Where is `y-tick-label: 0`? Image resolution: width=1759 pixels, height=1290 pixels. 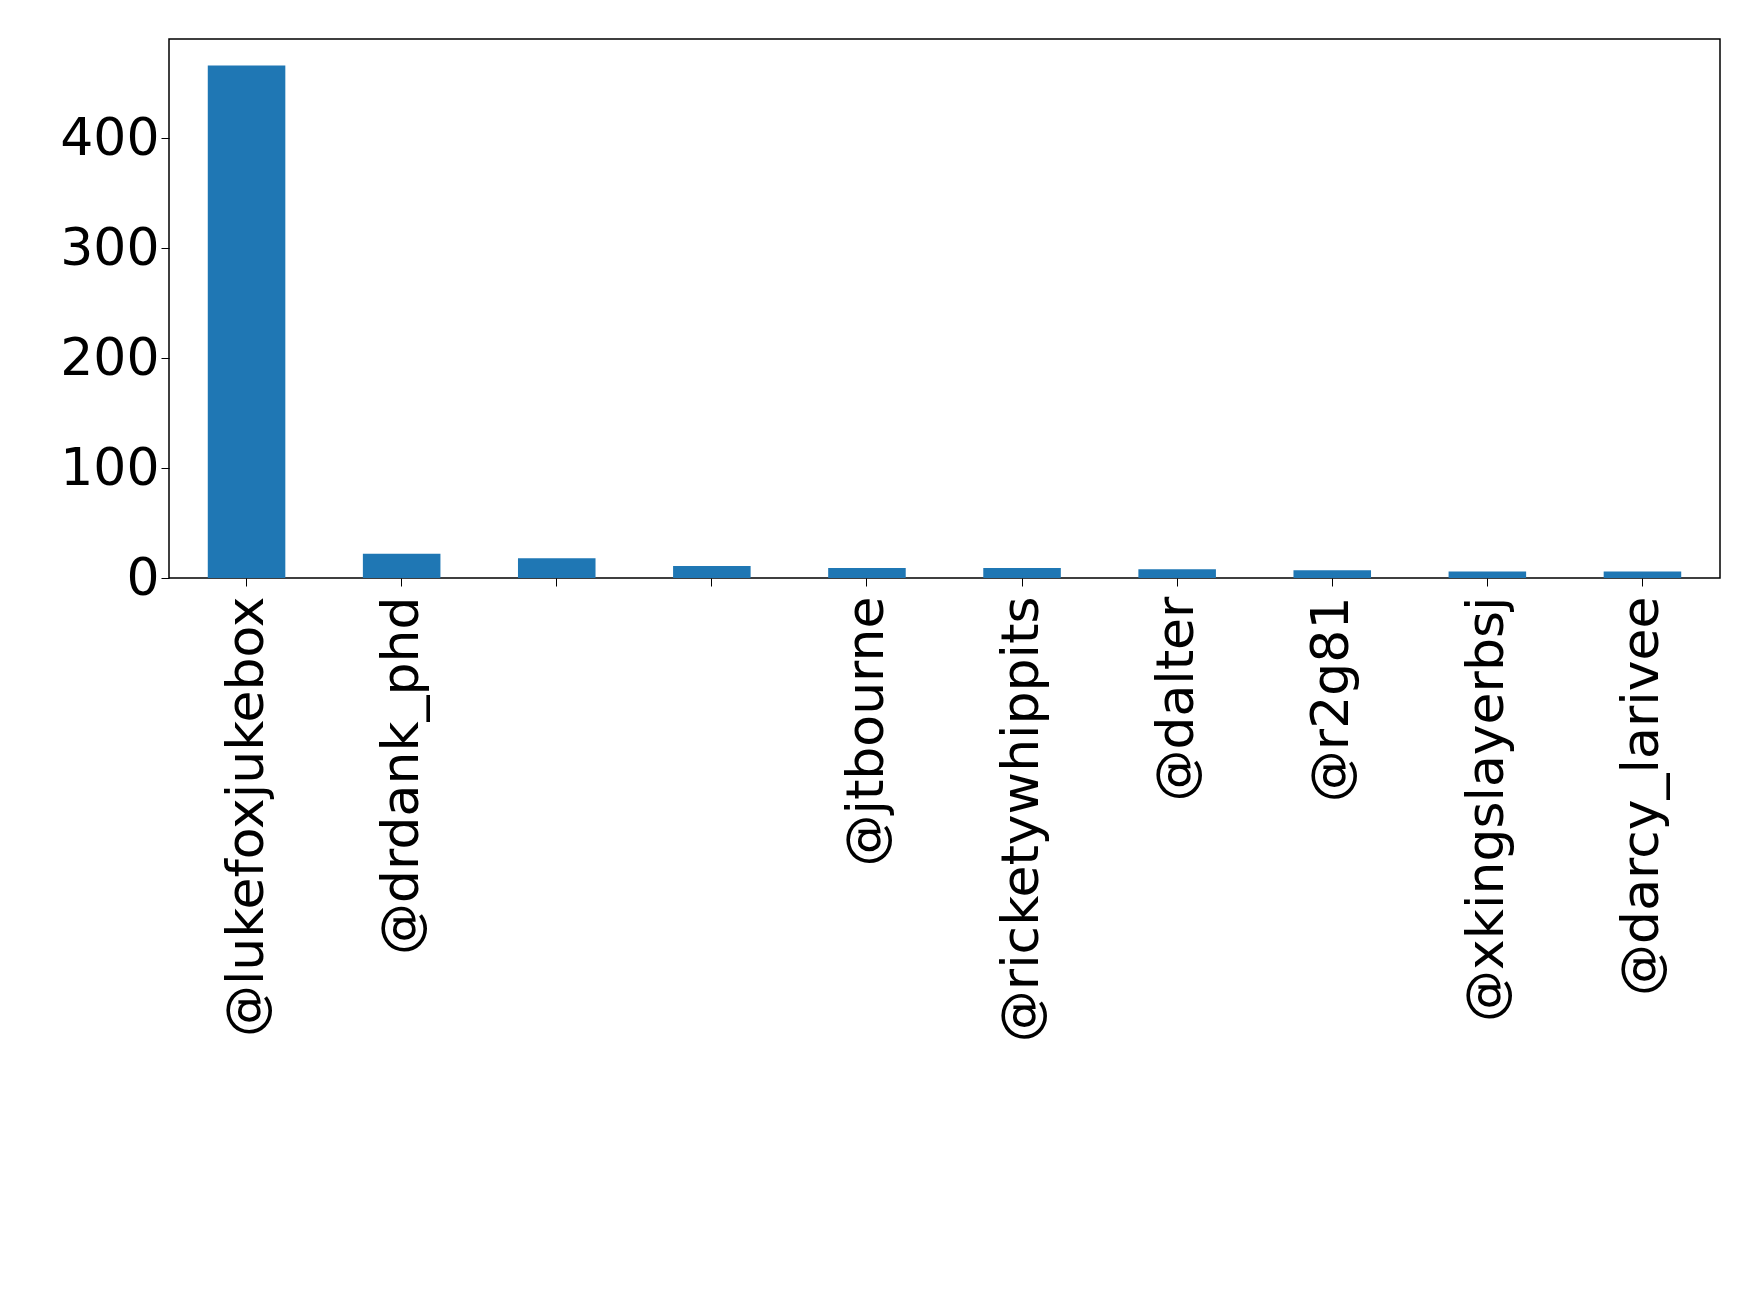
y-tick-label: 0 is located at coordinates (143, 576).